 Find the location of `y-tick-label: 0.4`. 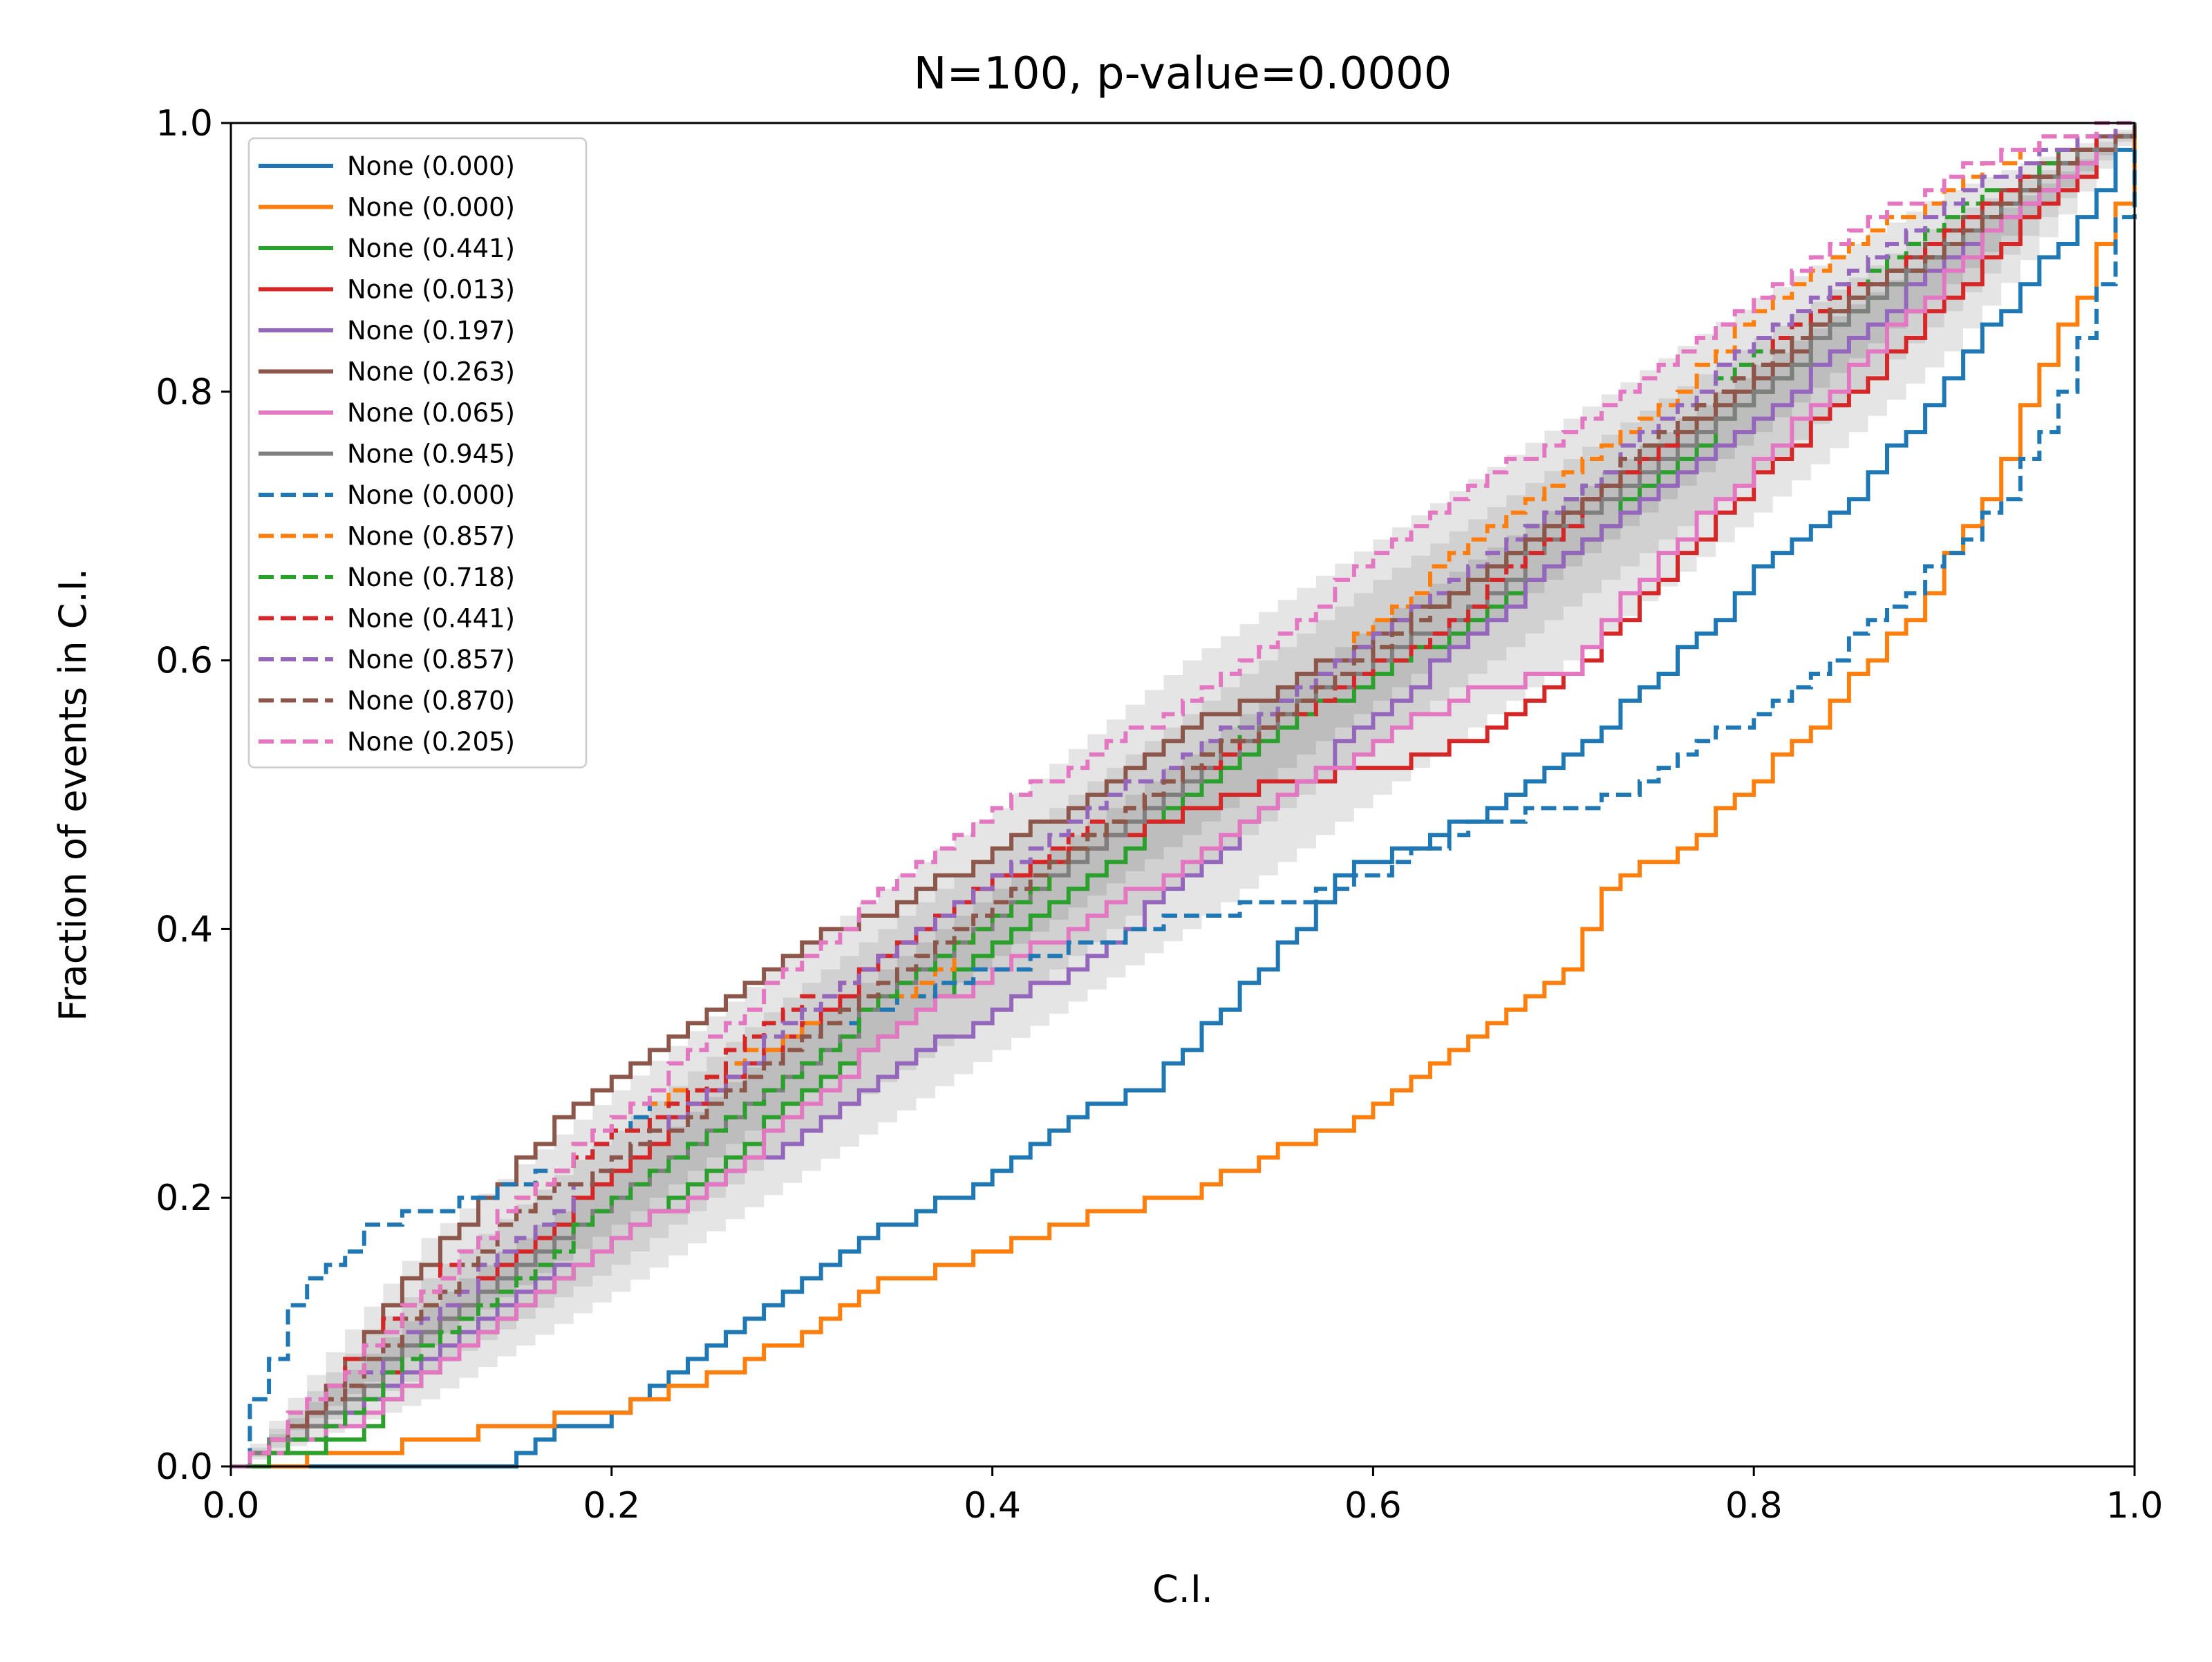

y-tick-label: 0.4 is located at coordinates (184, 930).